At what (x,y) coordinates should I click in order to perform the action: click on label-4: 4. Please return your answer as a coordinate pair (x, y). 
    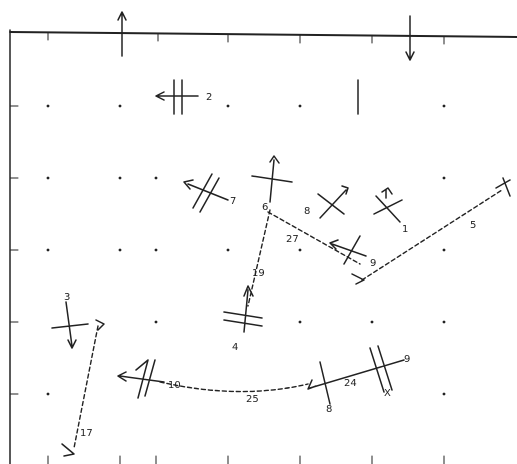
    Looking at the image, I should click on (235, 347).